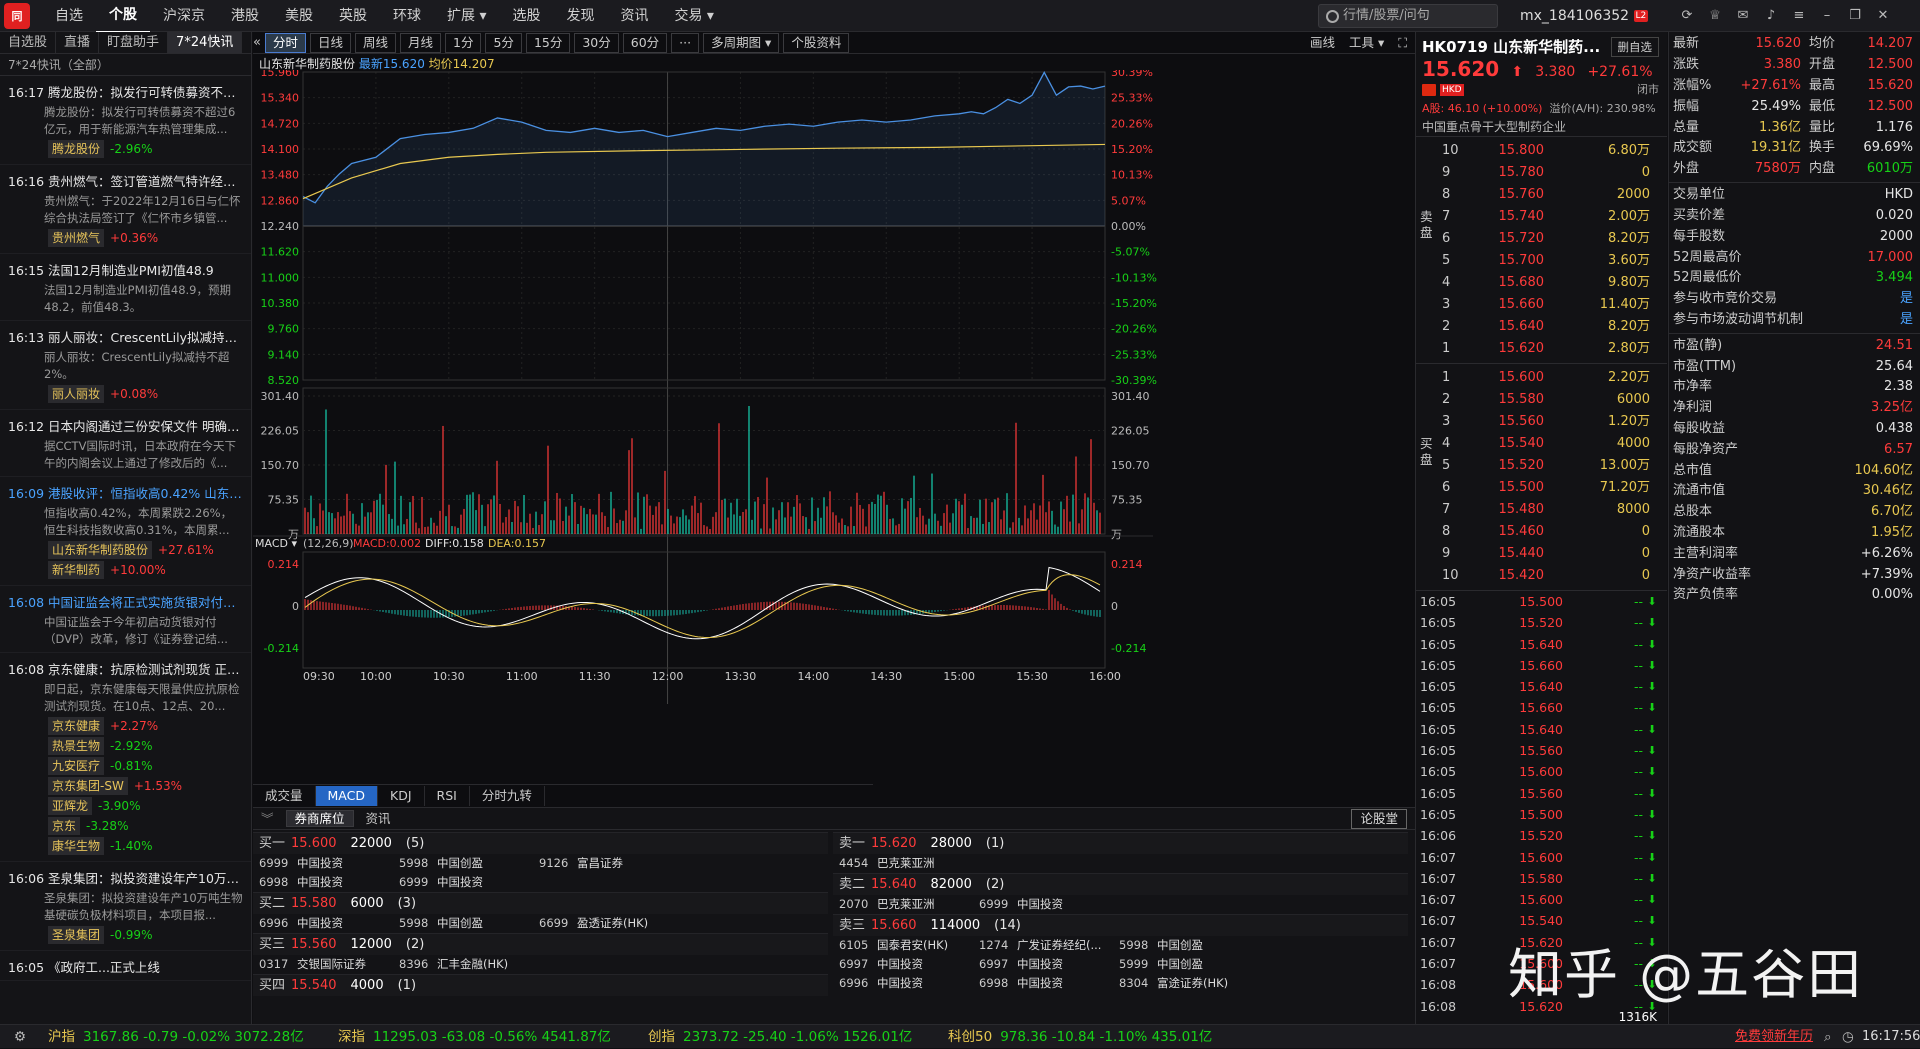 The image size is (1920, 1049). What do you see at coordinates (125, 601) in the screenshot?
I see `news-title: 16:08 中国证监会将正式实施货银对付改革` at bounding box center [125, 601].